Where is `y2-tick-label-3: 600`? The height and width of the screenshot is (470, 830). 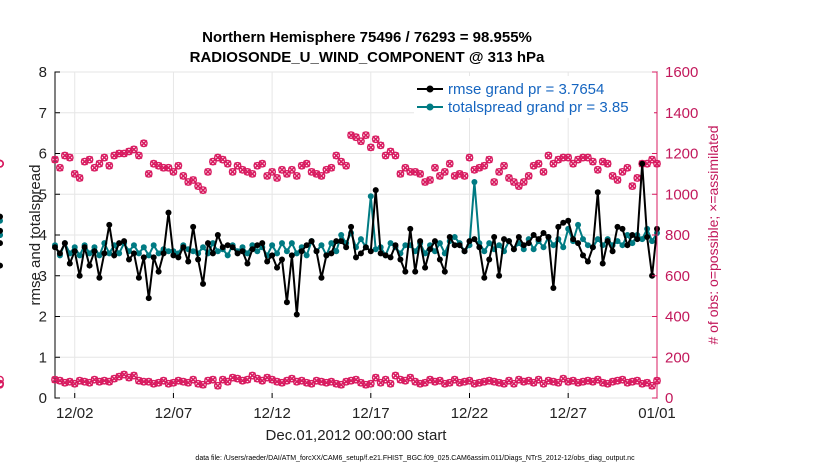
y2-tick-label-3: 600 is located at coordinates (677, 276).